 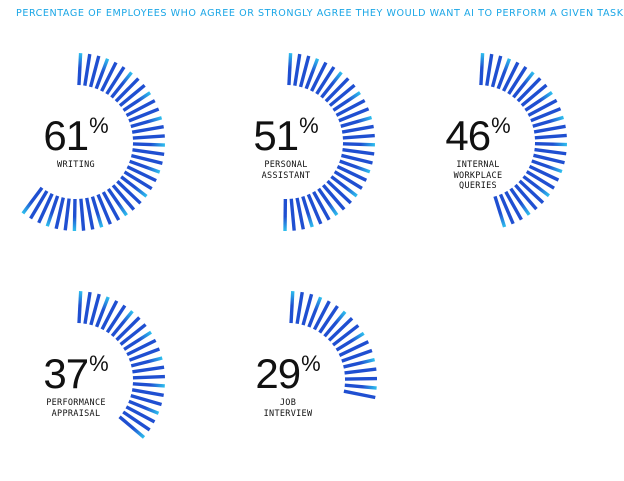 I want to click on gauge-value: 37%, so click(x=76, y=374).